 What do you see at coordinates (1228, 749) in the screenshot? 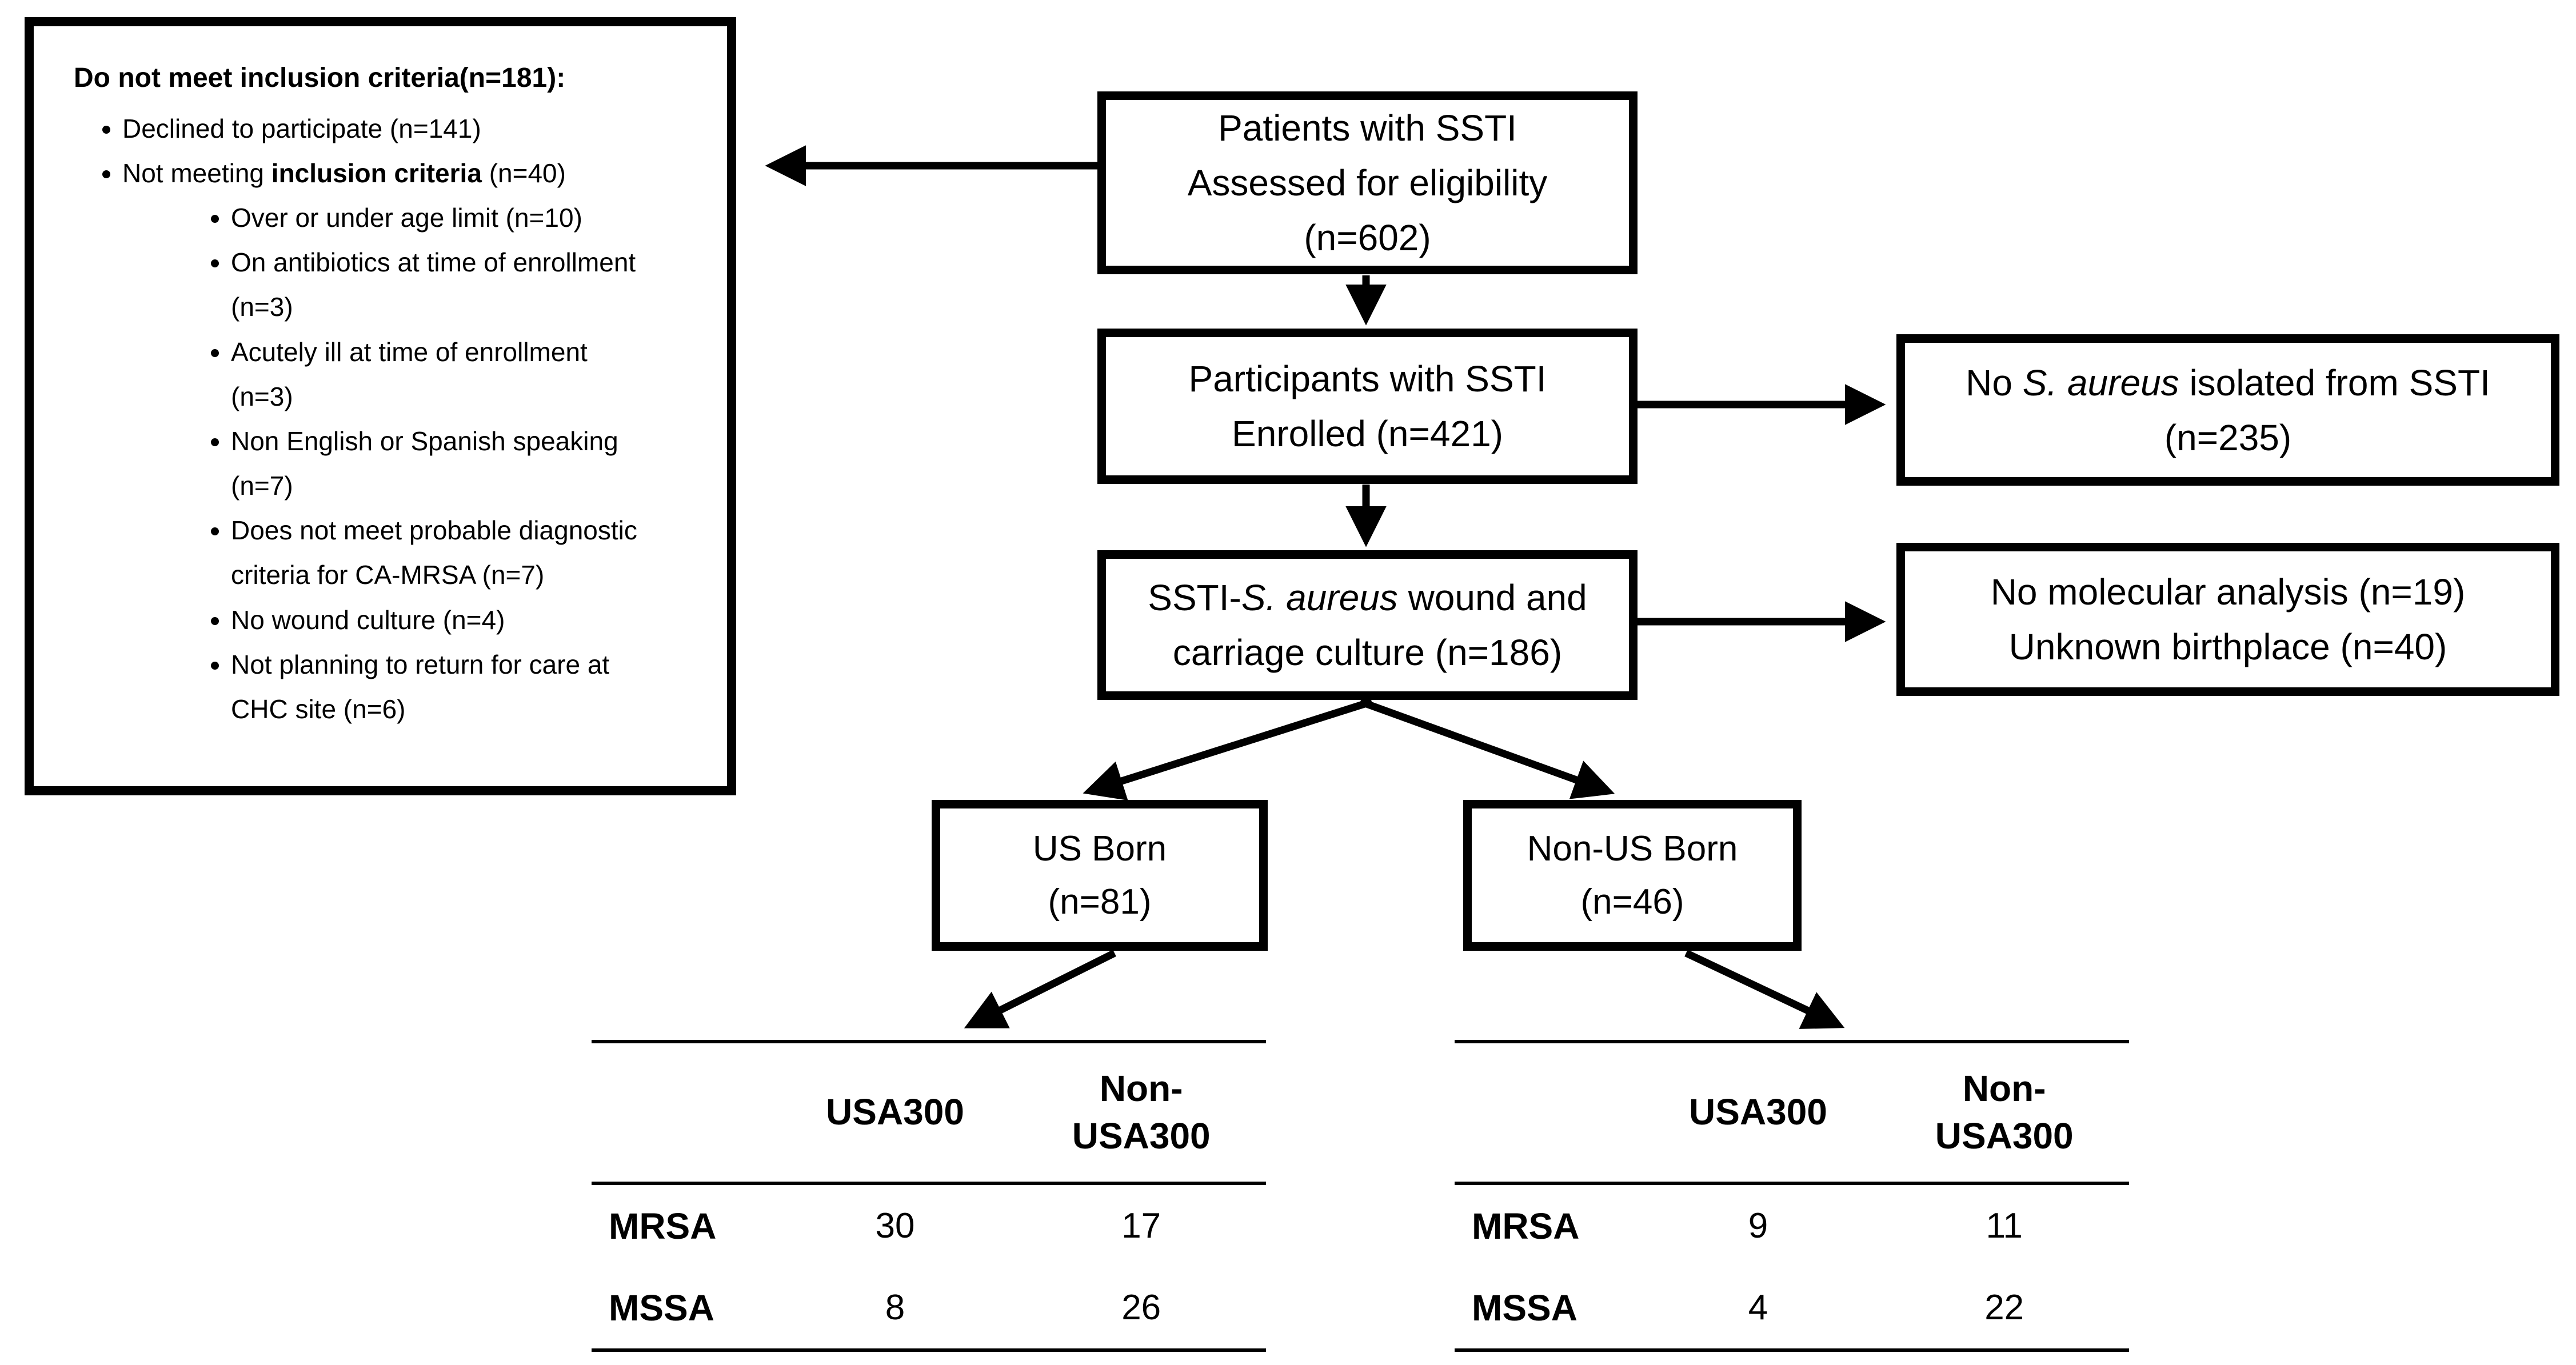
I see `arrow-culture-to-us-born` at bounding box center [1228, 749].